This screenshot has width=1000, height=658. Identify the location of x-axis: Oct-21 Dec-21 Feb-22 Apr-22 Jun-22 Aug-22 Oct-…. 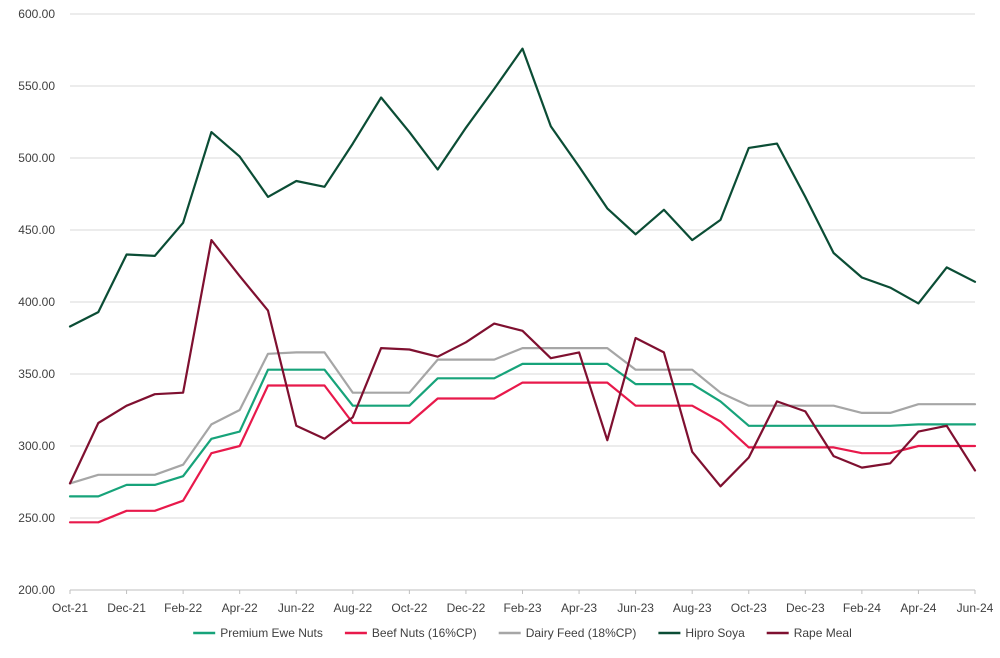
(523, 602).